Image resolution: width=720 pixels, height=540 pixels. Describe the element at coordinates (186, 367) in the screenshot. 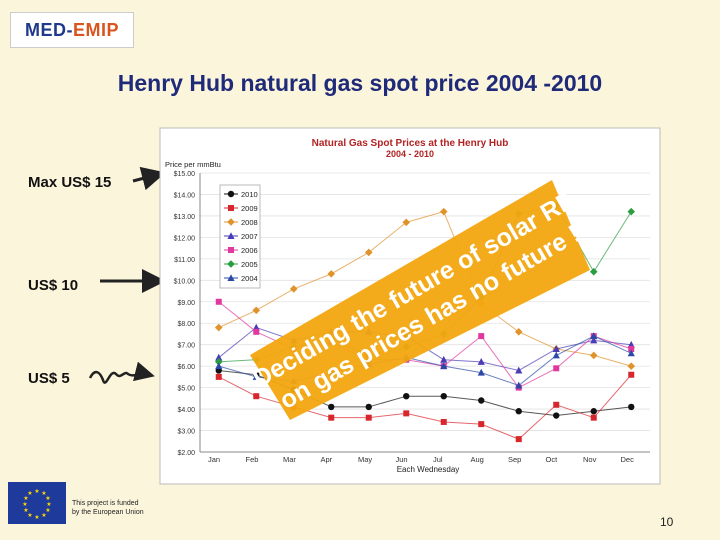

I see `y-tick-label: $6.00` at that location.